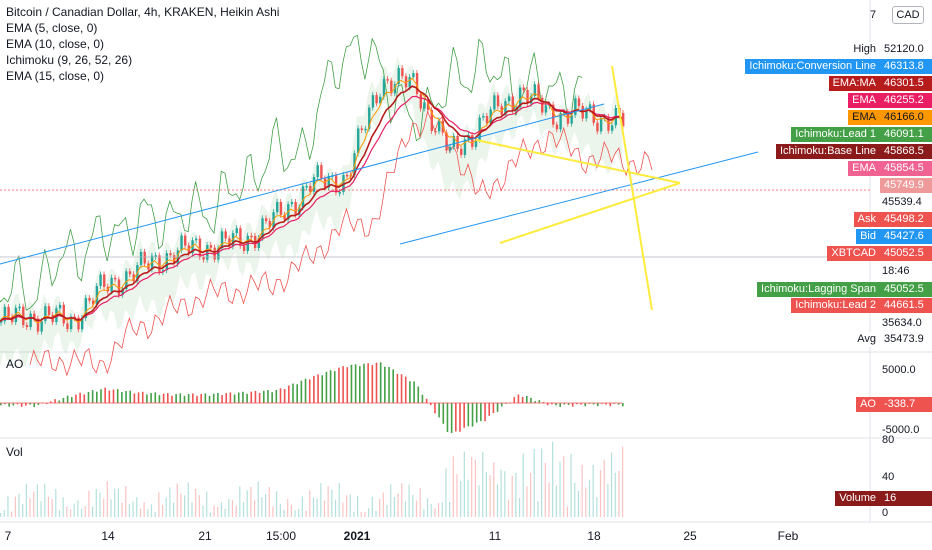 The width and height of the screenshot is (932, 550). Describe the element at coordinates (892, 219) in the screenshot. I see `price-tag: Ask 45498.2` at that location.